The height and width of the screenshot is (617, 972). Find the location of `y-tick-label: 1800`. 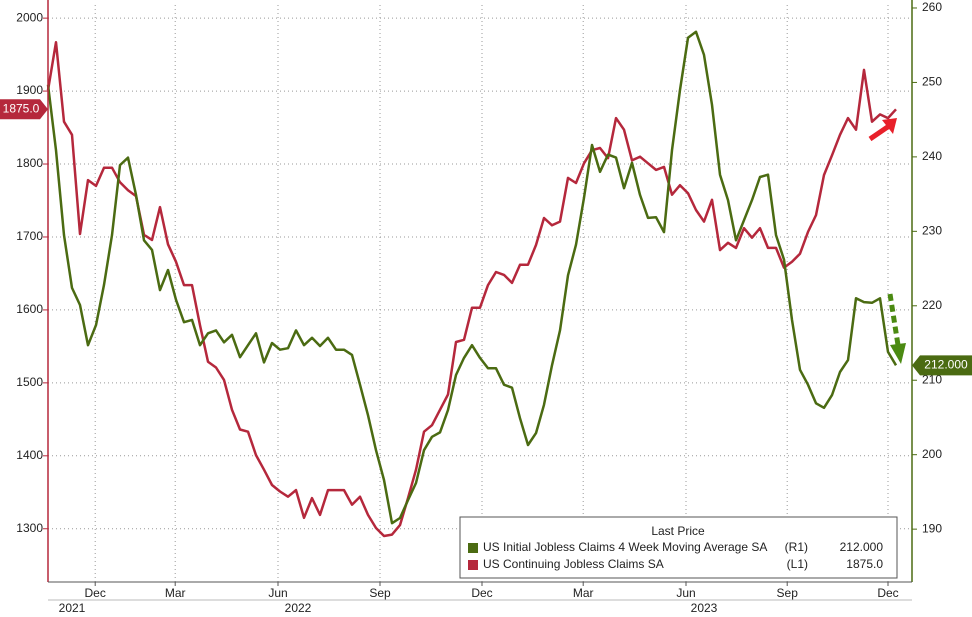

y-tick-label: 1800 is located at coordinates (29, 163).